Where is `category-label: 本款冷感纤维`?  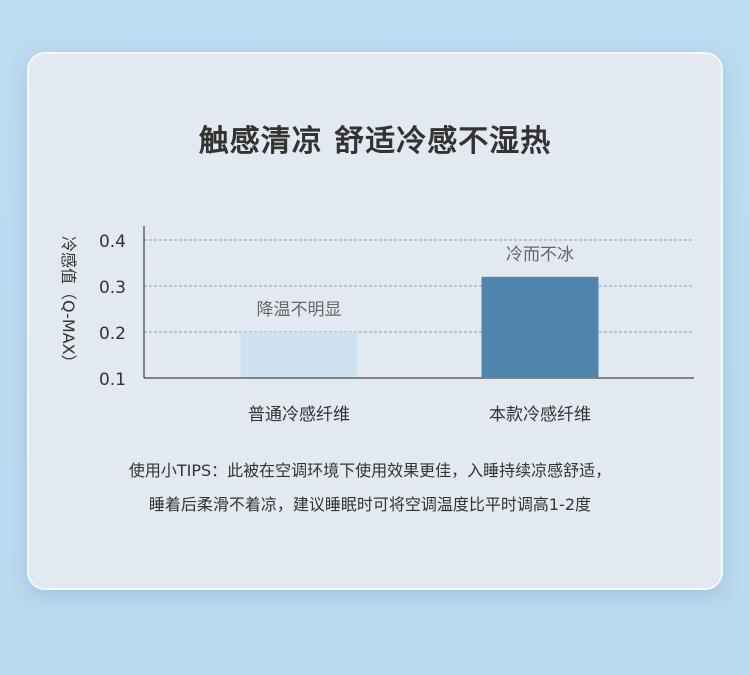
category-label: 本款冷感纤维 is located at coordinates (540, 415).